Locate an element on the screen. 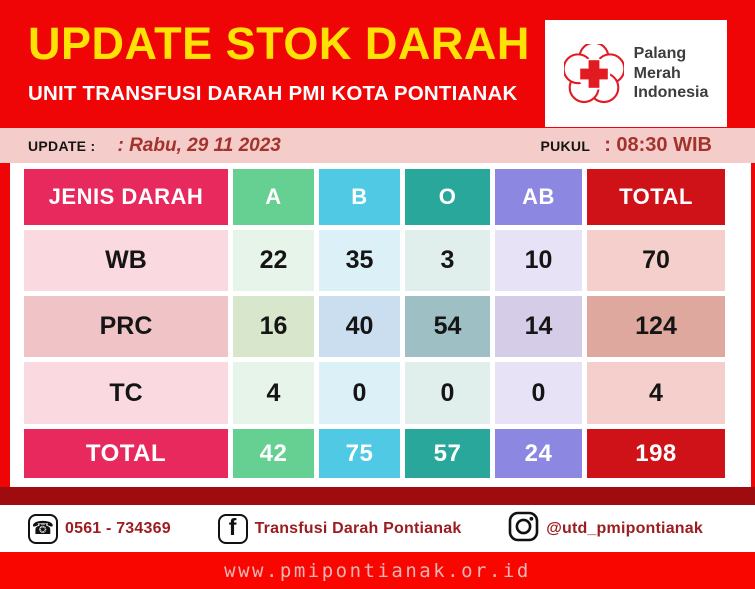  column-header-total: TOTAL is located at coordinates (656, 197).